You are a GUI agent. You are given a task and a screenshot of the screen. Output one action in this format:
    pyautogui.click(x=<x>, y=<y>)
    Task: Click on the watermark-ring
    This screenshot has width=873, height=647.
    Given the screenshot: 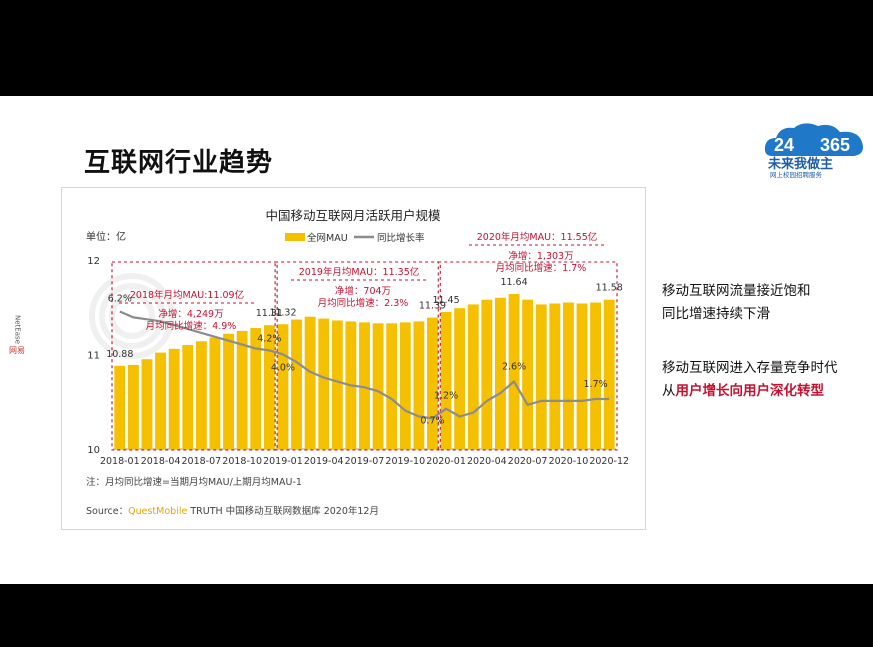 What is the action you would take?
    pyautogui.click(x=132, y=316)
    